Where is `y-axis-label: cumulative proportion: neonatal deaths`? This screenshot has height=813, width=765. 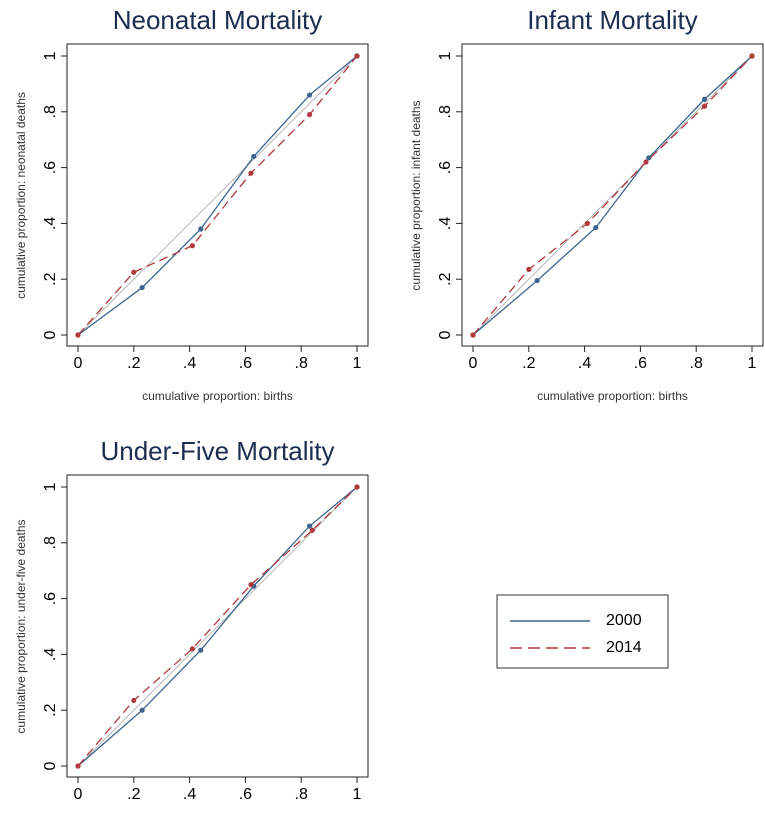 y-axis-label: cumulative proportion: neonatal deaths is located at coordinates (21, 195).